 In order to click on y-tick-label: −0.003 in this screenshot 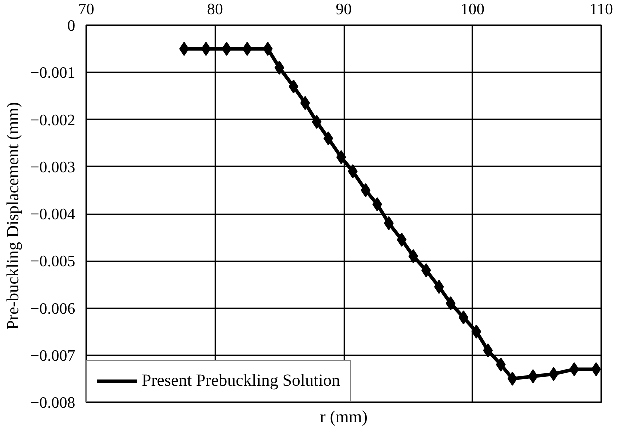, I will do `click(53, 167)`.